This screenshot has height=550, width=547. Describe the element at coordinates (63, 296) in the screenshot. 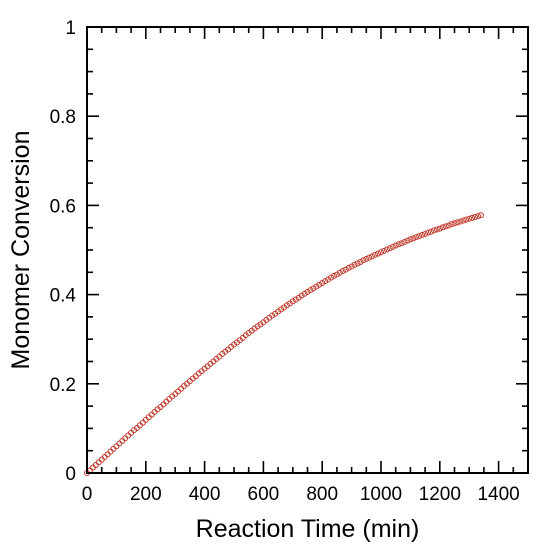

I see `y-tick-label: 0.4` at that location.